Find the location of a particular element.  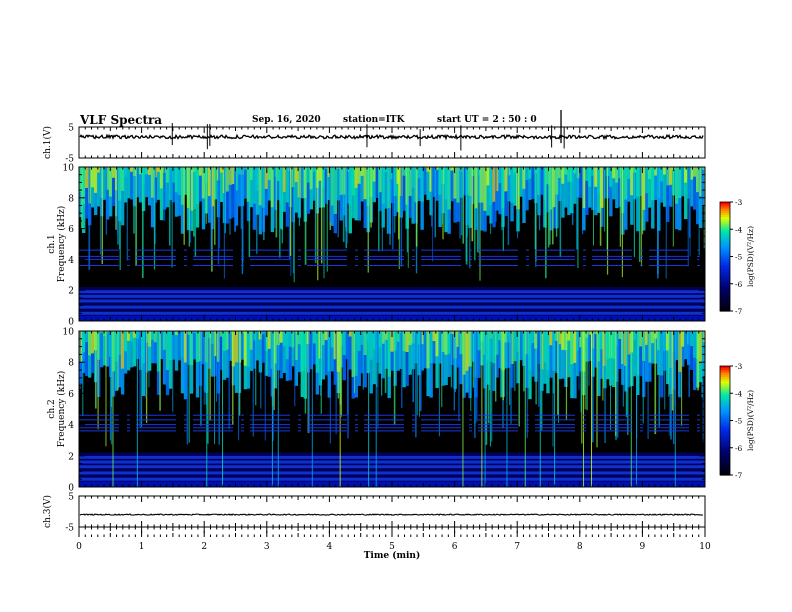

colorbar-tick-label: -3 is located at coordinates (739, 202).